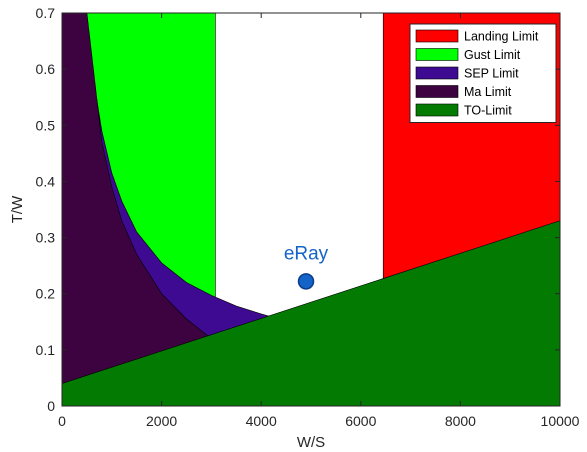 Image resolution: width=587 pixels, height=452 pixels. Describe the element at coordinates (46, 125) in the screenshot. I see `y-tick-label: 0.5` at that location.